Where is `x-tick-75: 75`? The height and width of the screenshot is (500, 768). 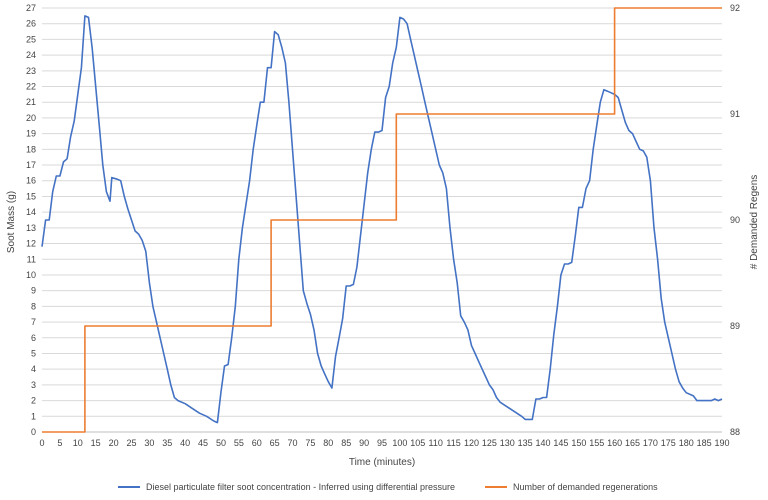 x-tick-75: 75 is located at coordinates (310, 443).